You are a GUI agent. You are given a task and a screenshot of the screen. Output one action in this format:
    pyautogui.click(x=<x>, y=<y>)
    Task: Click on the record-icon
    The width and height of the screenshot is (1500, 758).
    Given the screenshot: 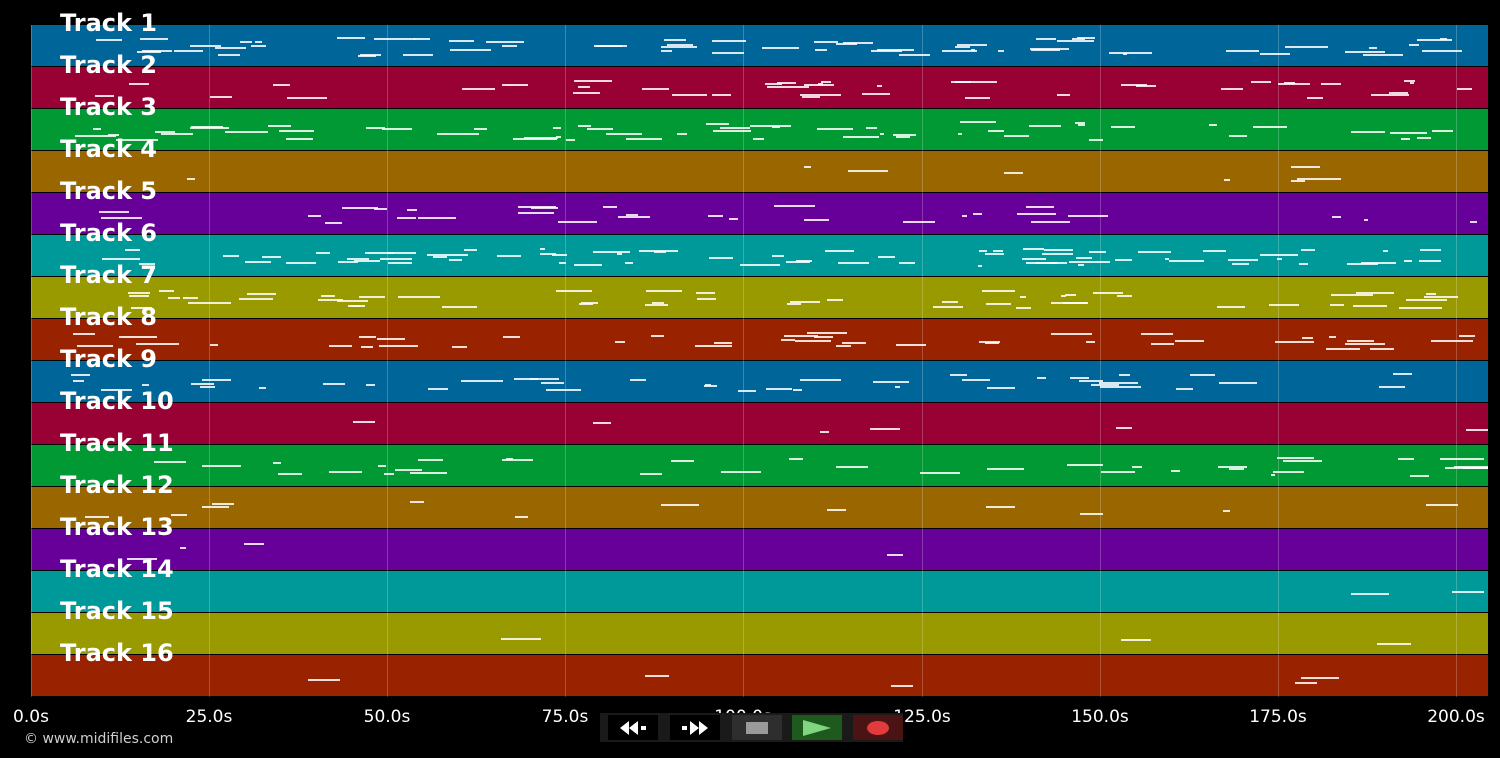 What is the action you would take?
    pyautogui.click(x=878, y=727)
    